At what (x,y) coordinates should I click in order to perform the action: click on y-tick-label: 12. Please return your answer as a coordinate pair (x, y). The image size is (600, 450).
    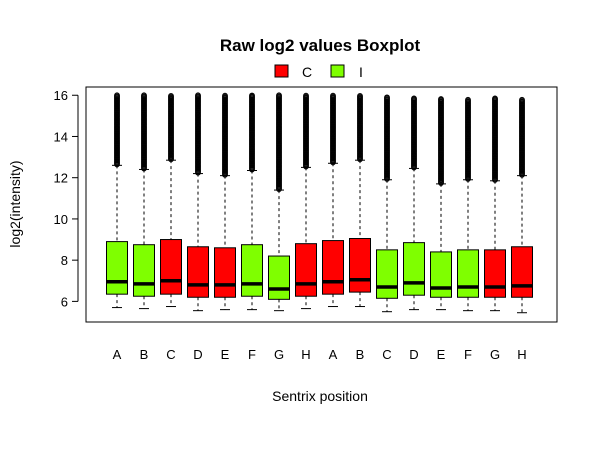
    Looking at the image, I should click on (61, 178).